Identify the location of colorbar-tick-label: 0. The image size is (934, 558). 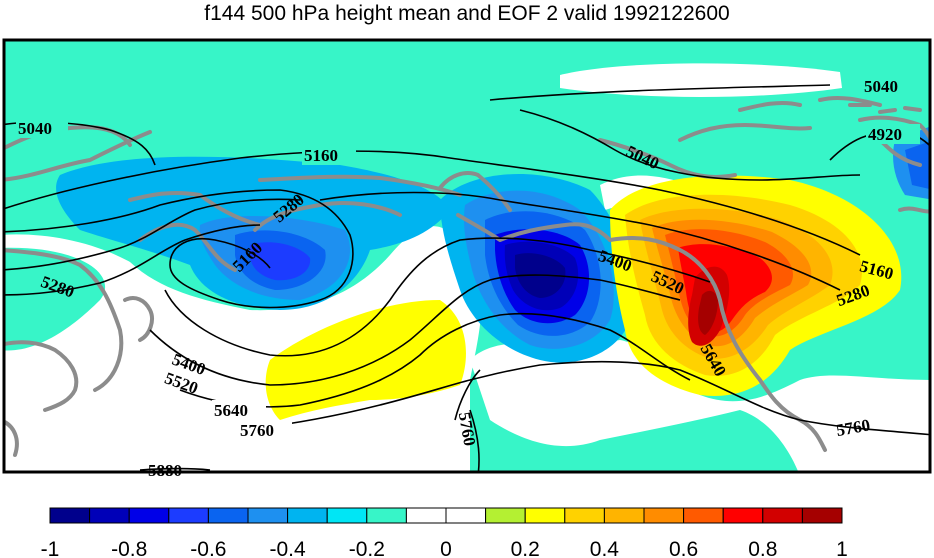
(446, 548).